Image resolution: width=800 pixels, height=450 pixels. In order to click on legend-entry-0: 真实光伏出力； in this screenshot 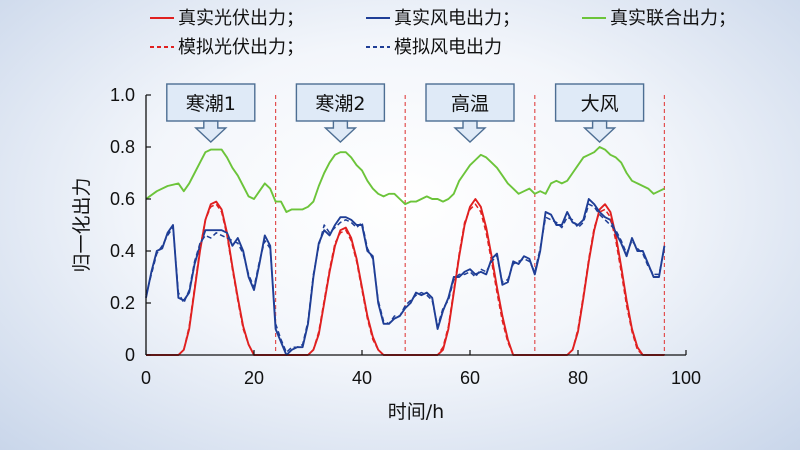, I will do `click(227, 18)`.